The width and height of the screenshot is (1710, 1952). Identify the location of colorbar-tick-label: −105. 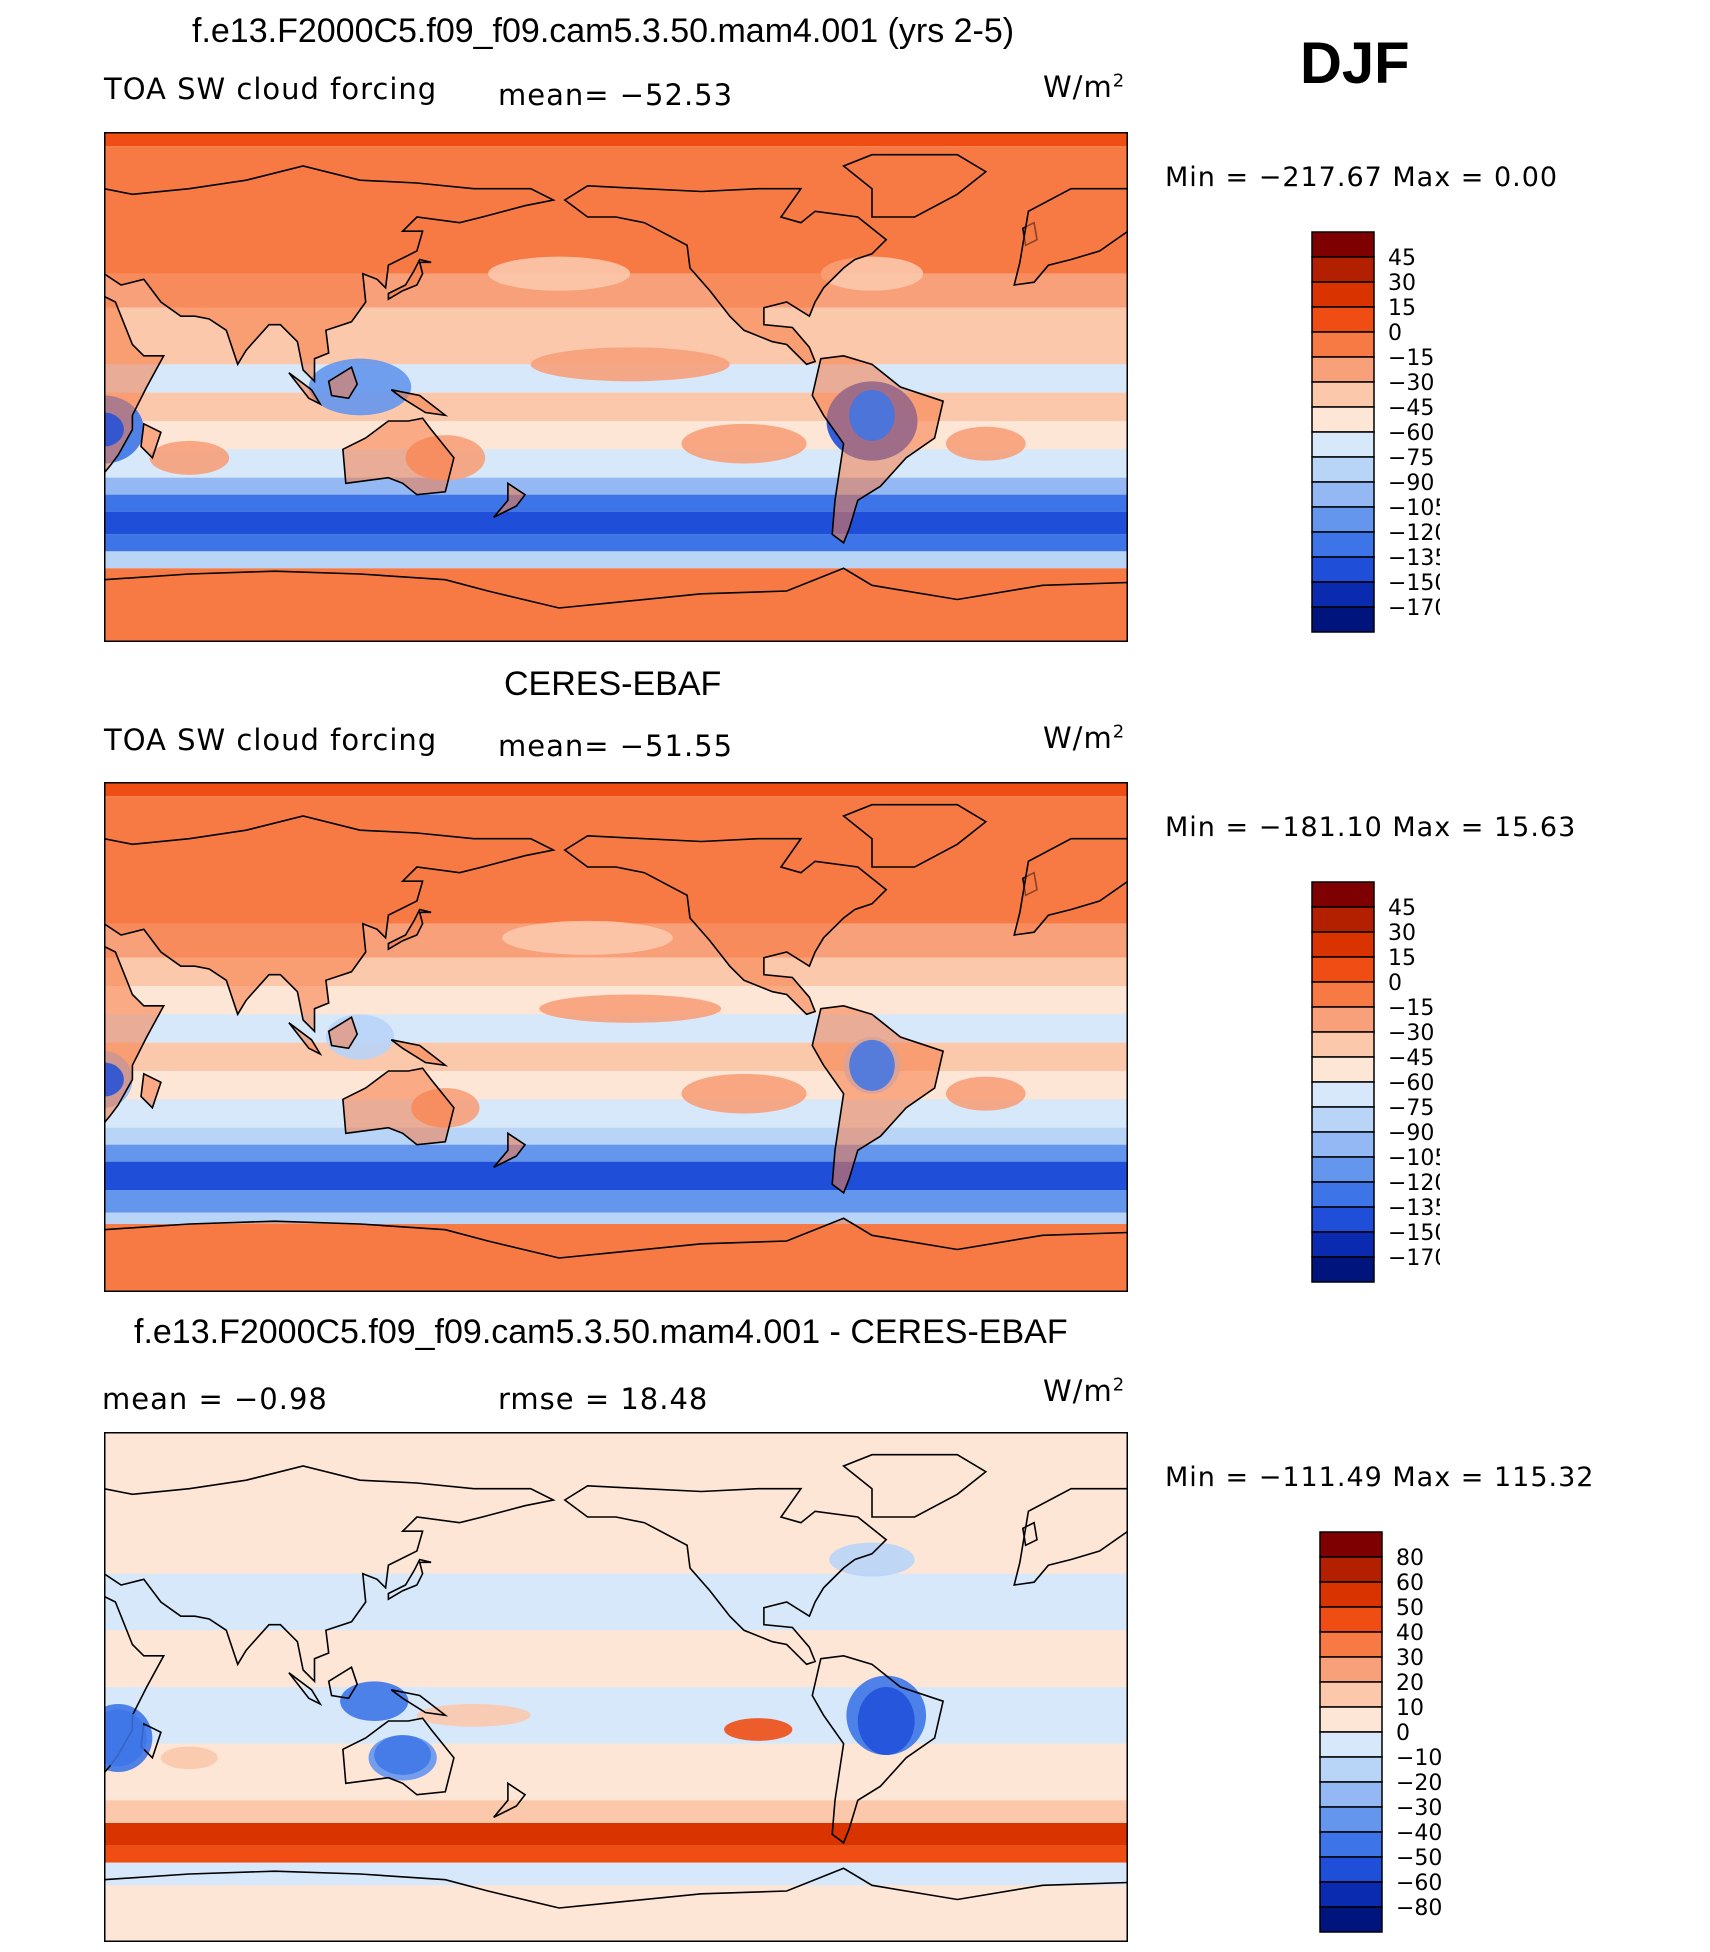
(1414, 1158).